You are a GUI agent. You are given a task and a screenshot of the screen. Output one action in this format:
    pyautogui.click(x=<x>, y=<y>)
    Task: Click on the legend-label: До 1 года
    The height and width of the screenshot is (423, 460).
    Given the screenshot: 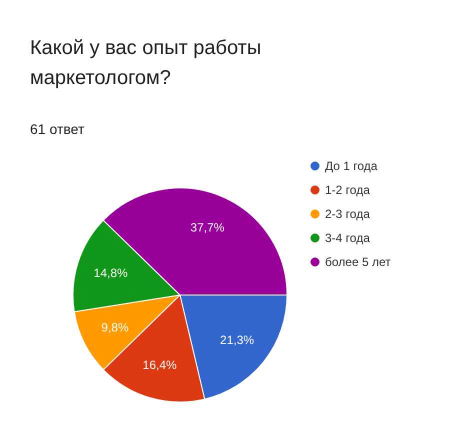 What is the action you would take?
    pyautogui.click(x=351, y=166)
    